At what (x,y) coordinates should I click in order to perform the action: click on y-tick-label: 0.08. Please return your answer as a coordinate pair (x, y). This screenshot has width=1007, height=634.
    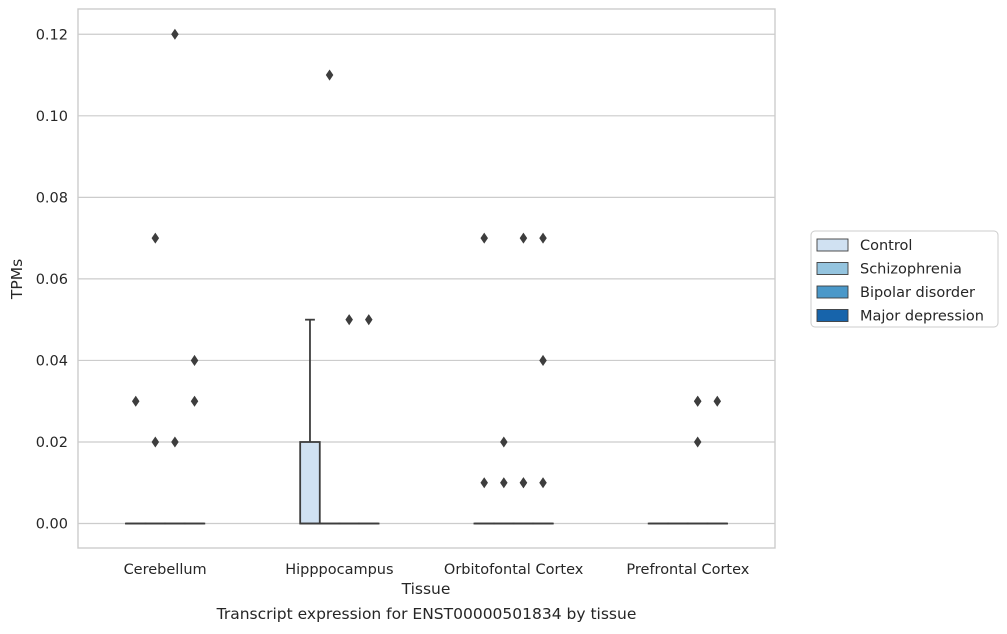
    Looking at the image, I should click on (52, 198).